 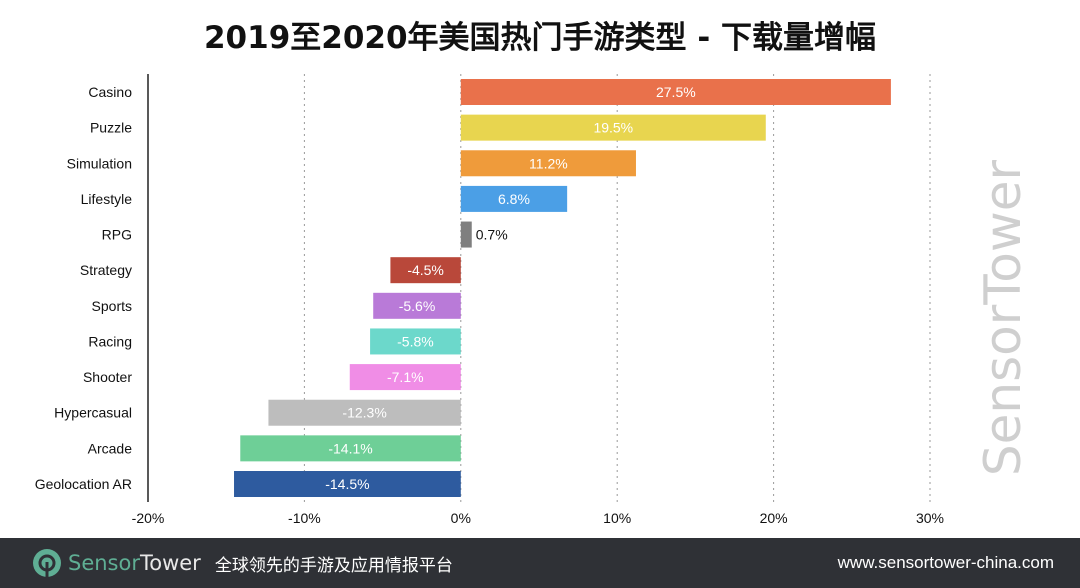 I want to click on x-tick-label: 10%, so click(x=617, y=518).